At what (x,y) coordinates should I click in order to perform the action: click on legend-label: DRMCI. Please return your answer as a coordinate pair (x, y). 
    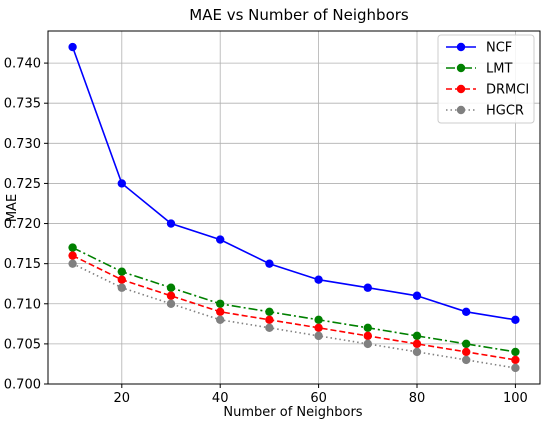
    Looking at the image, I should click on (507, 90).